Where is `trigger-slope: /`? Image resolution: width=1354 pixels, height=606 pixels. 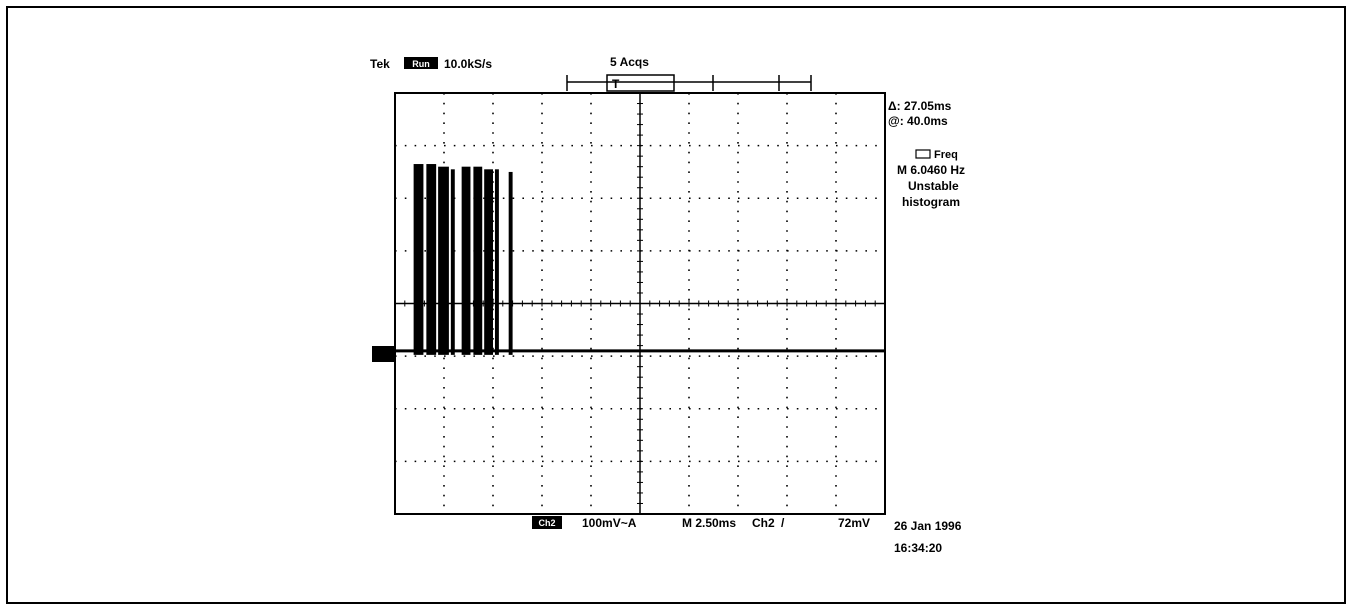 trigger-slope: / is located at coordinates (783, 523).